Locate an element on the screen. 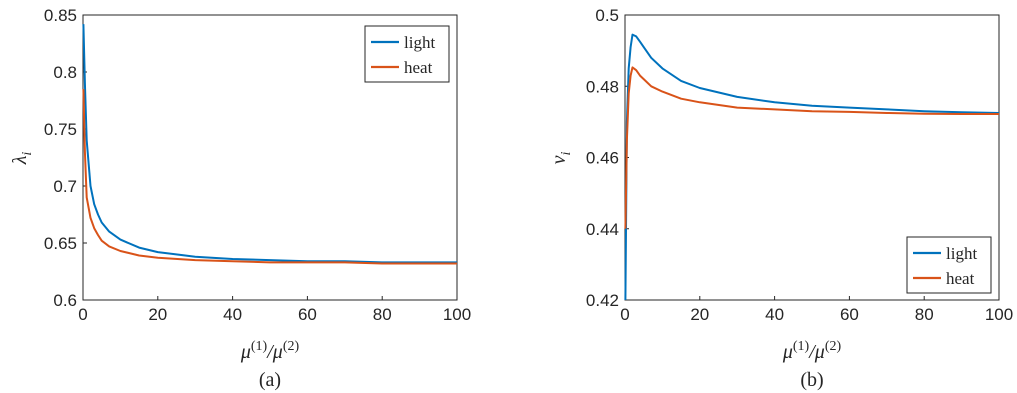 This screenshot has height=393, width=1017. legend-a: light heat is located at coordinates (407, 54).